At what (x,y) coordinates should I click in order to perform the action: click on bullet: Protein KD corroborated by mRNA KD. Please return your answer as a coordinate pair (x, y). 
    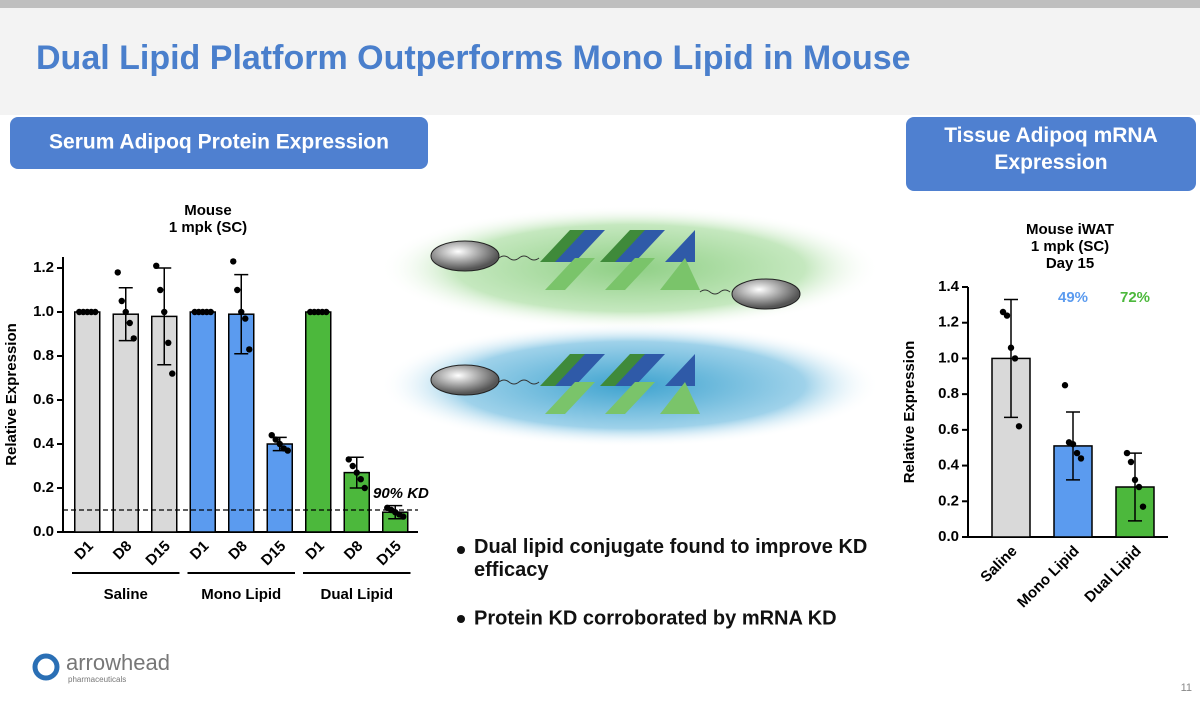
    Looking at the image, I should click on (655, 618).